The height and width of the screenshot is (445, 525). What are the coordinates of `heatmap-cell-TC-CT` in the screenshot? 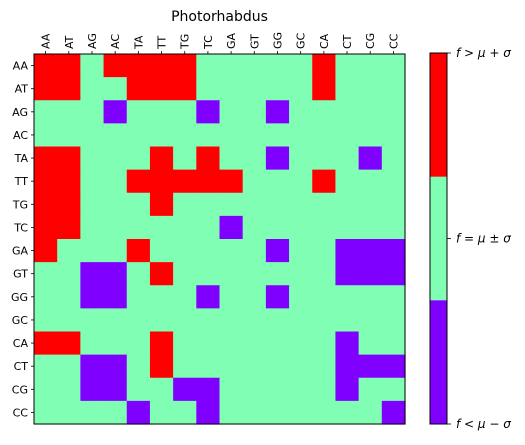 It's located at (347, 227).